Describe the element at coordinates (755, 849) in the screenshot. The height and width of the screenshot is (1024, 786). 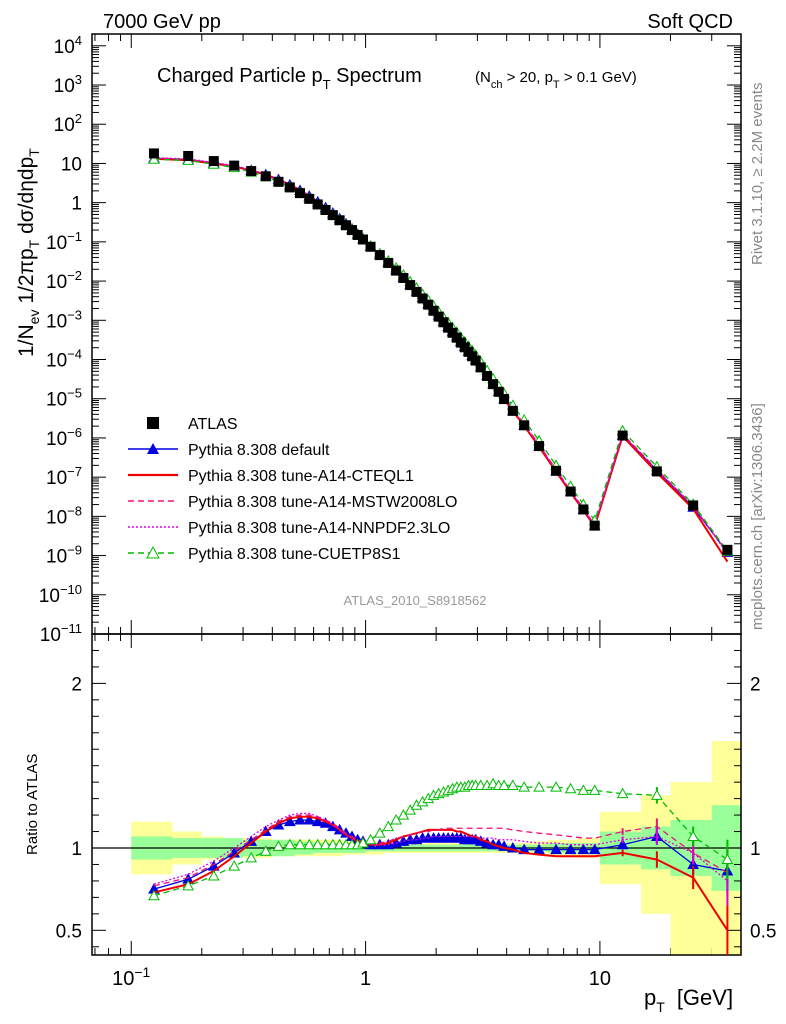
I see `ratio-y-tick-label-right: 1` at that location.